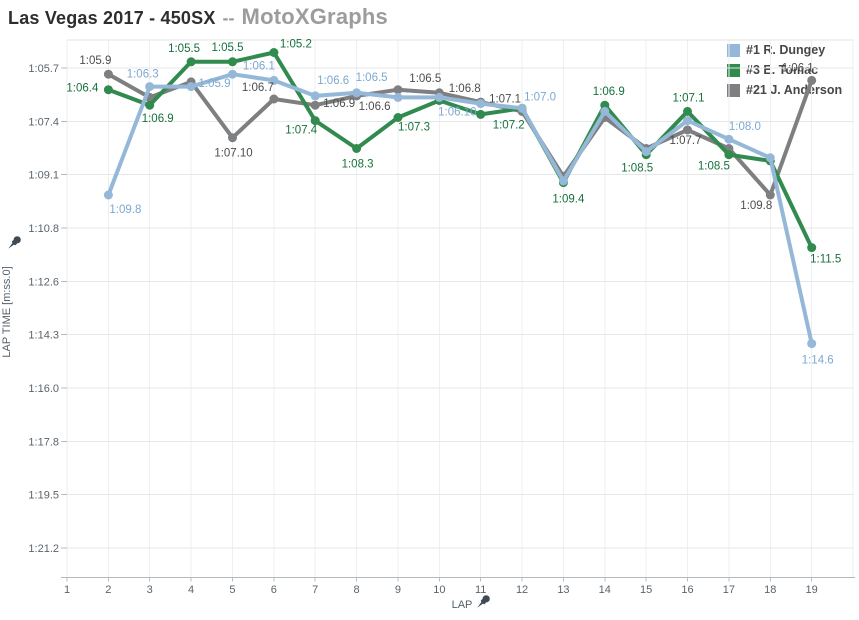  I want to click on legend-swatch-tomac, so click(733, 70).